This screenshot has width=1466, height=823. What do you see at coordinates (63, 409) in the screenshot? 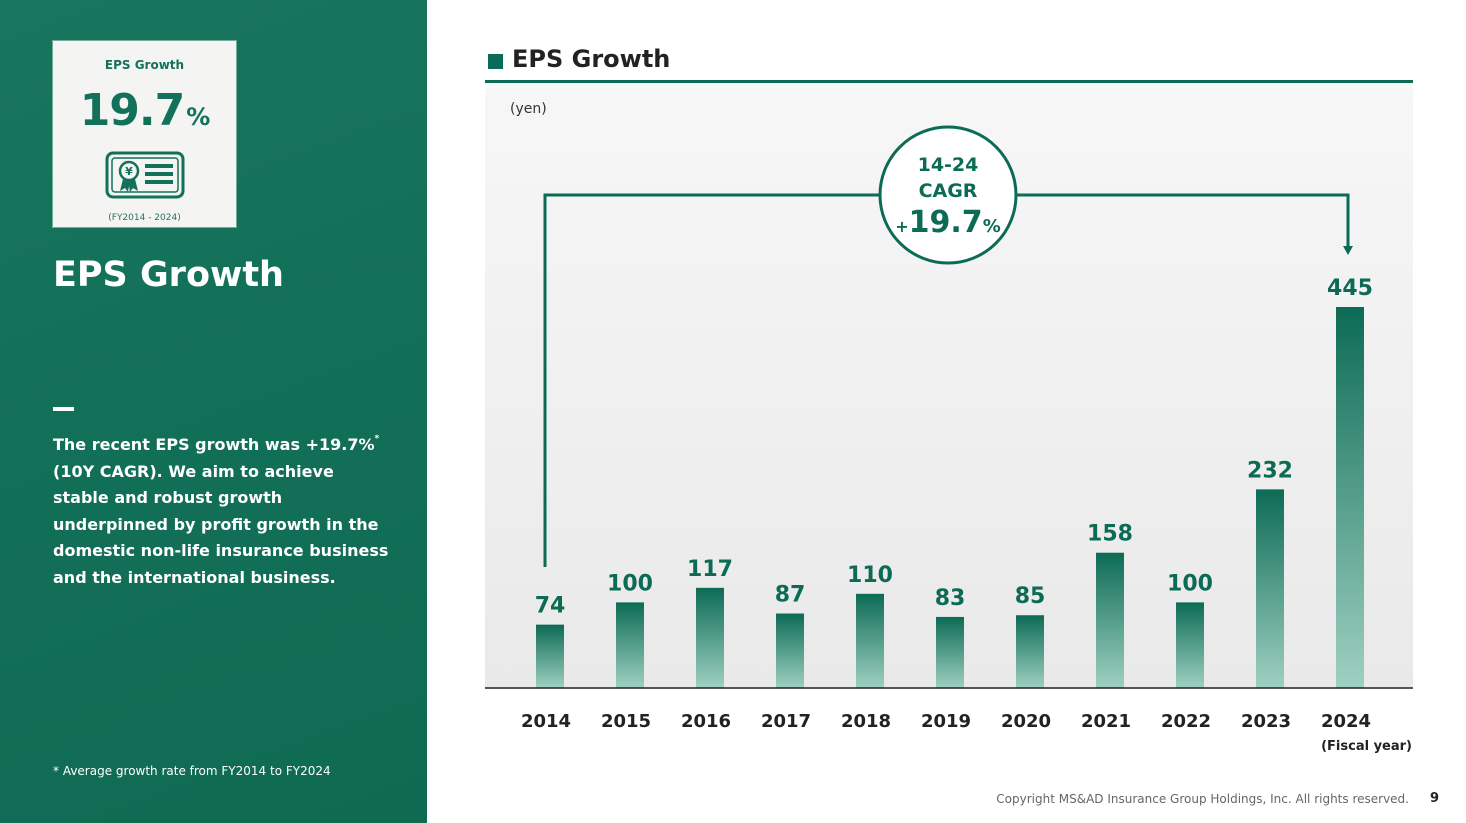
I see `divider-dash` at bounding box center [63, 409].